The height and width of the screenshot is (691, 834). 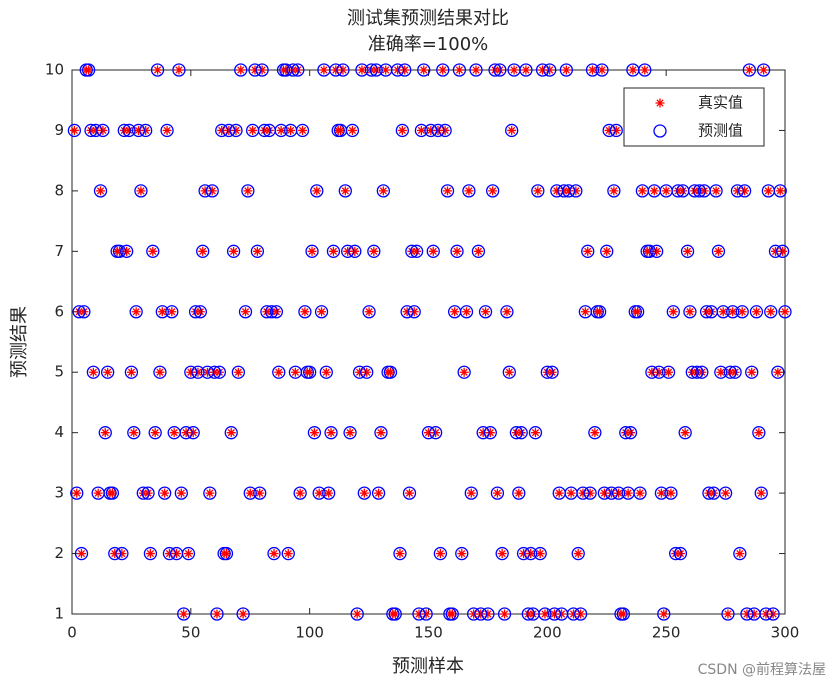 What do you see at coordinates (720, 131) in the screenshot?
I see `legend-label: 预测值` at bounding box center [720, 131].